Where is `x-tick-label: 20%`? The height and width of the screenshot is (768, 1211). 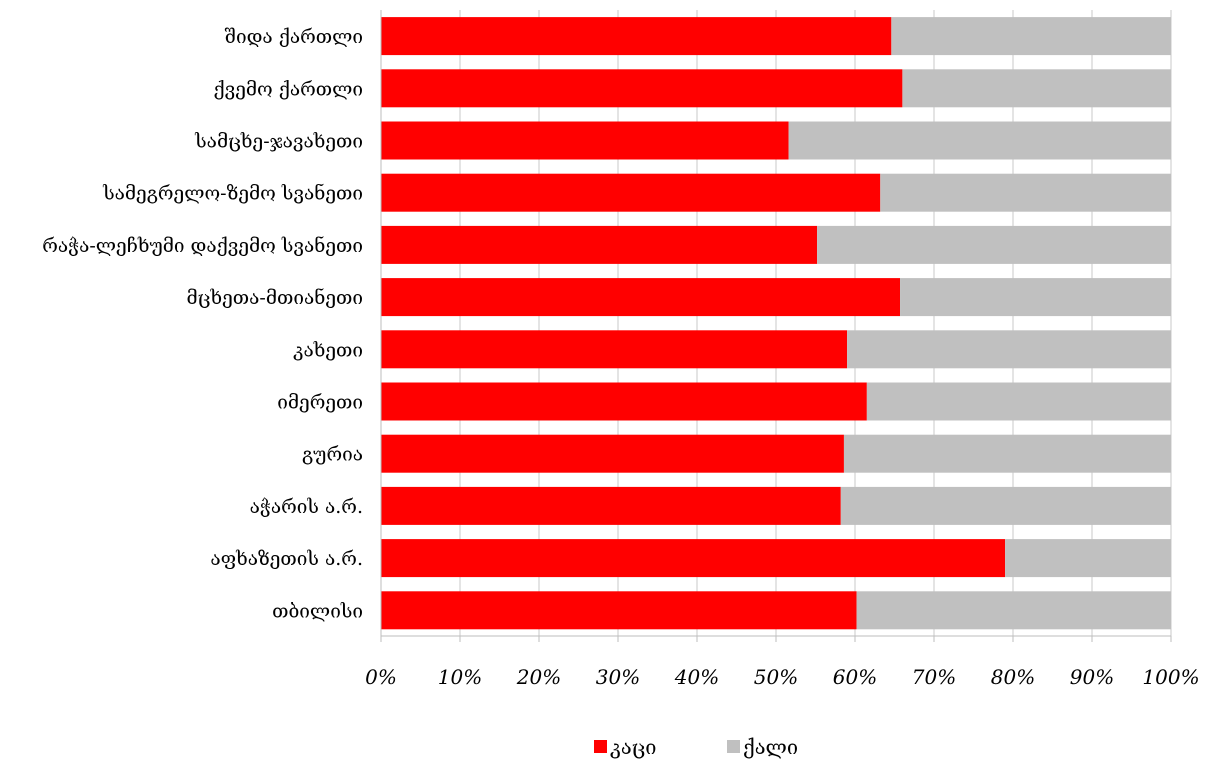
x-tick-label: 20% is located at coordinates (538, 677).